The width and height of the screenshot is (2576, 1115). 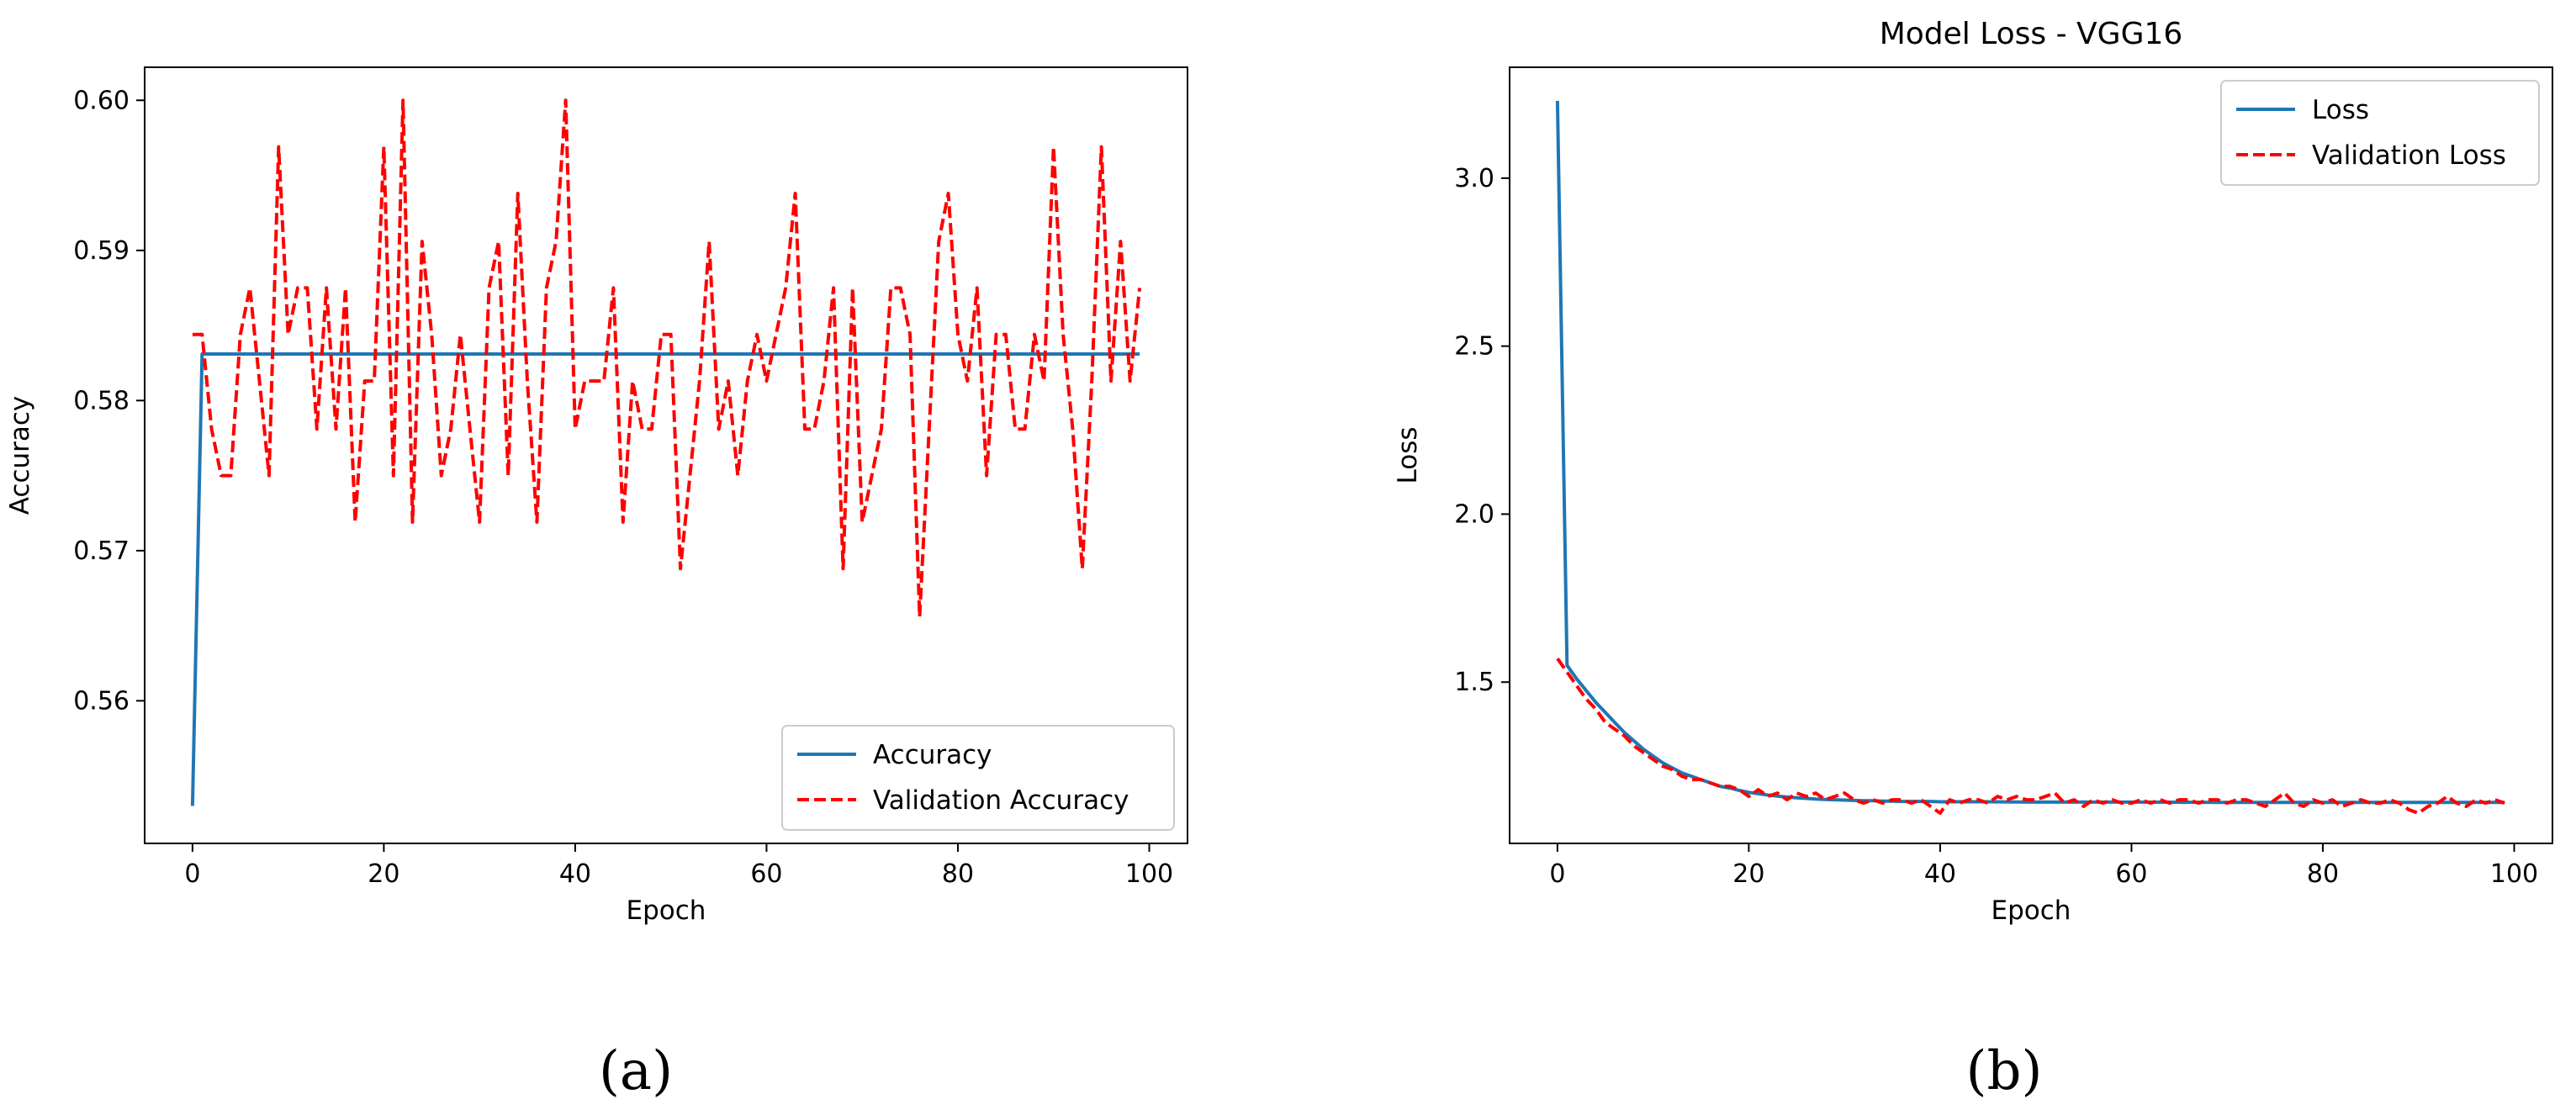 What do you see at coordinates (20, 455) in the screenshot?
I see `acc-y-axis-label: Accuracy` at bounding box center [20, 455].